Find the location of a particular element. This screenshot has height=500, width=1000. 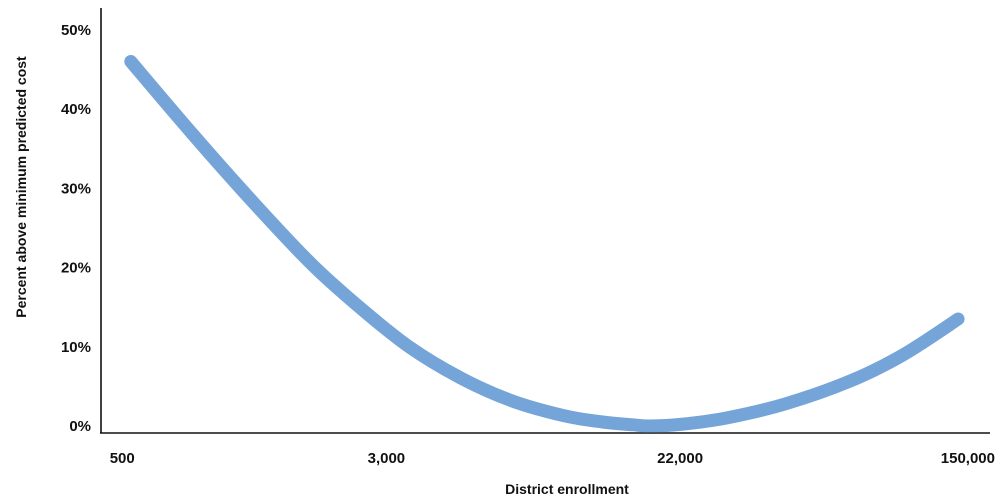

y-axis-title: Percent above minimum predicted cost is located at coordinates (21, 187).